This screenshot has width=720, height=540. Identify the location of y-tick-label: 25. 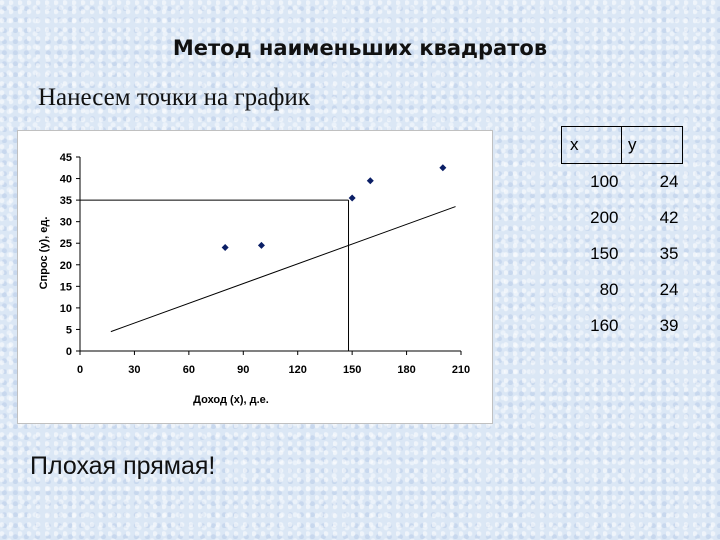
(66, 244).